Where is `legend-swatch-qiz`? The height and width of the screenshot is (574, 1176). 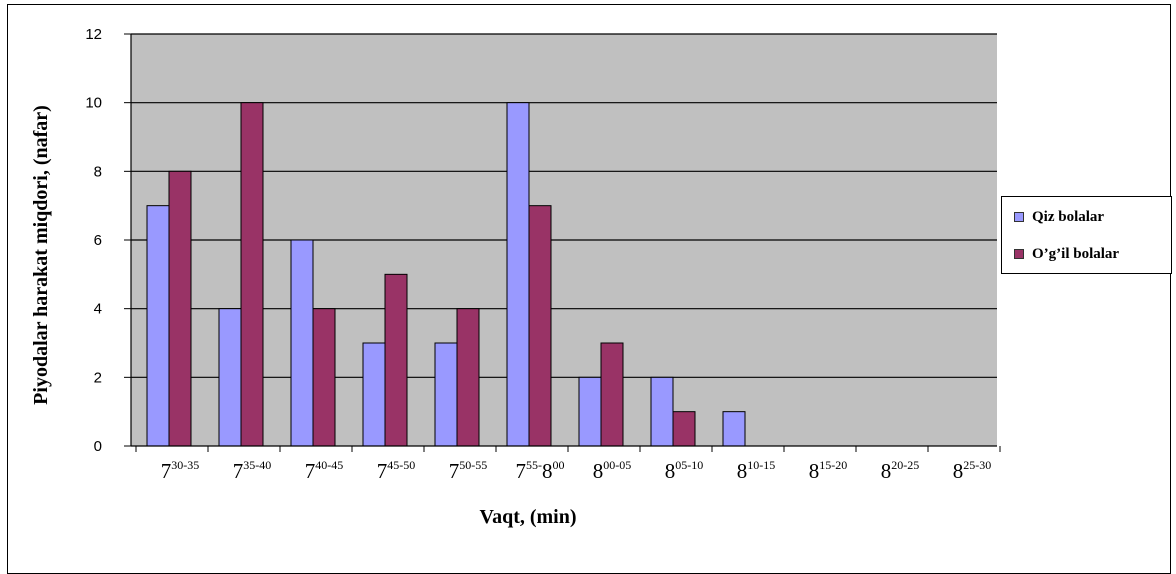 legend-swatch-qiz is located at coordinates (1019, 217).